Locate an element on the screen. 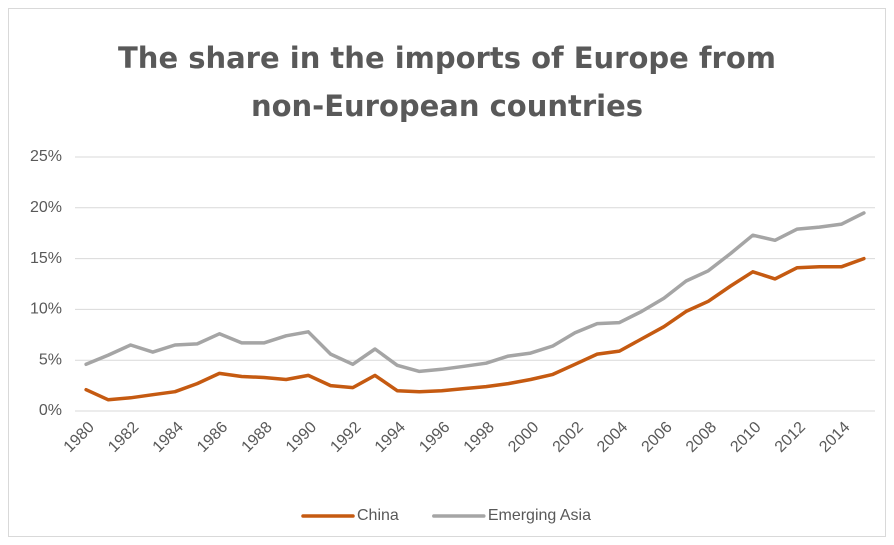  y-tick-label: 15% is located at coordinates (46, 258).